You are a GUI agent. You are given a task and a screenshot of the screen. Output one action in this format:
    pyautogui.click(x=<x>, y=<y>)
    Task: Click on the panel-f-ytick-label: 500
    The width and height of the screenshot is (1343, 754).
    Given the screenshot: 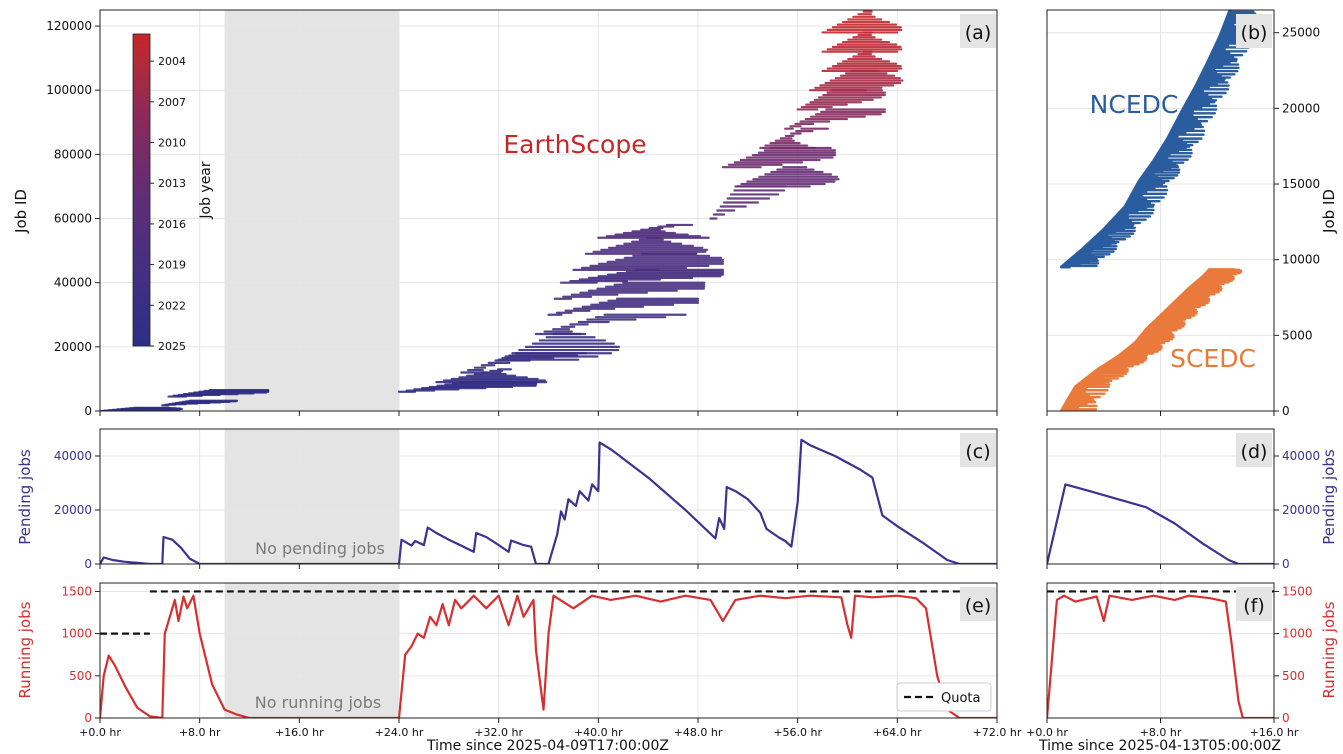 What is the action you would take?
    pyautogui.click(x=1293, y=676)
    